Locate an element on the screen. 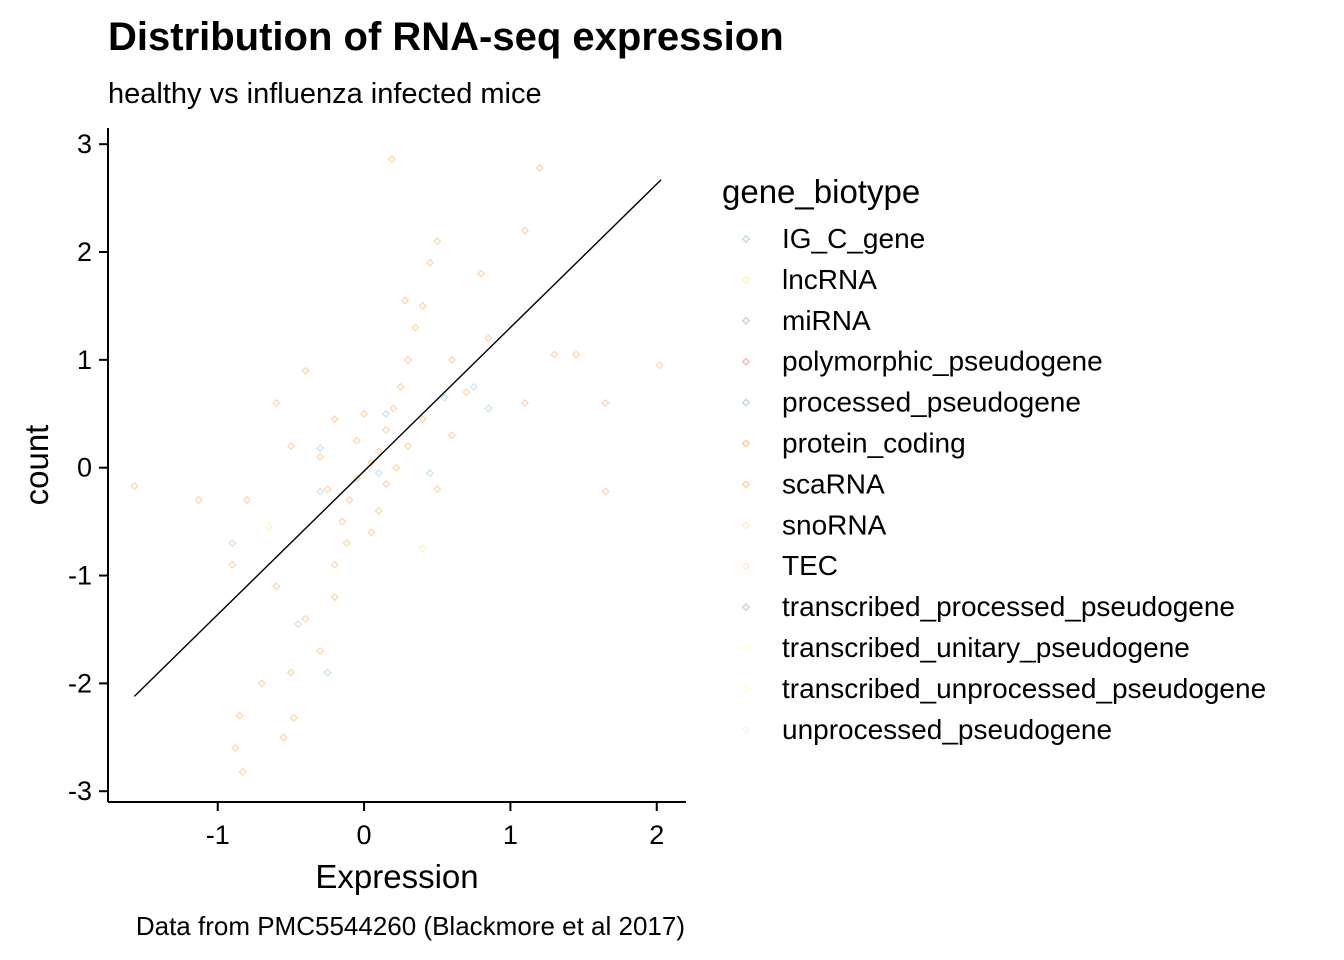 Image resolution: width=1344 pixels, height=960 pixels. x-axis-label: Expression is located at coordinates (396, 876).